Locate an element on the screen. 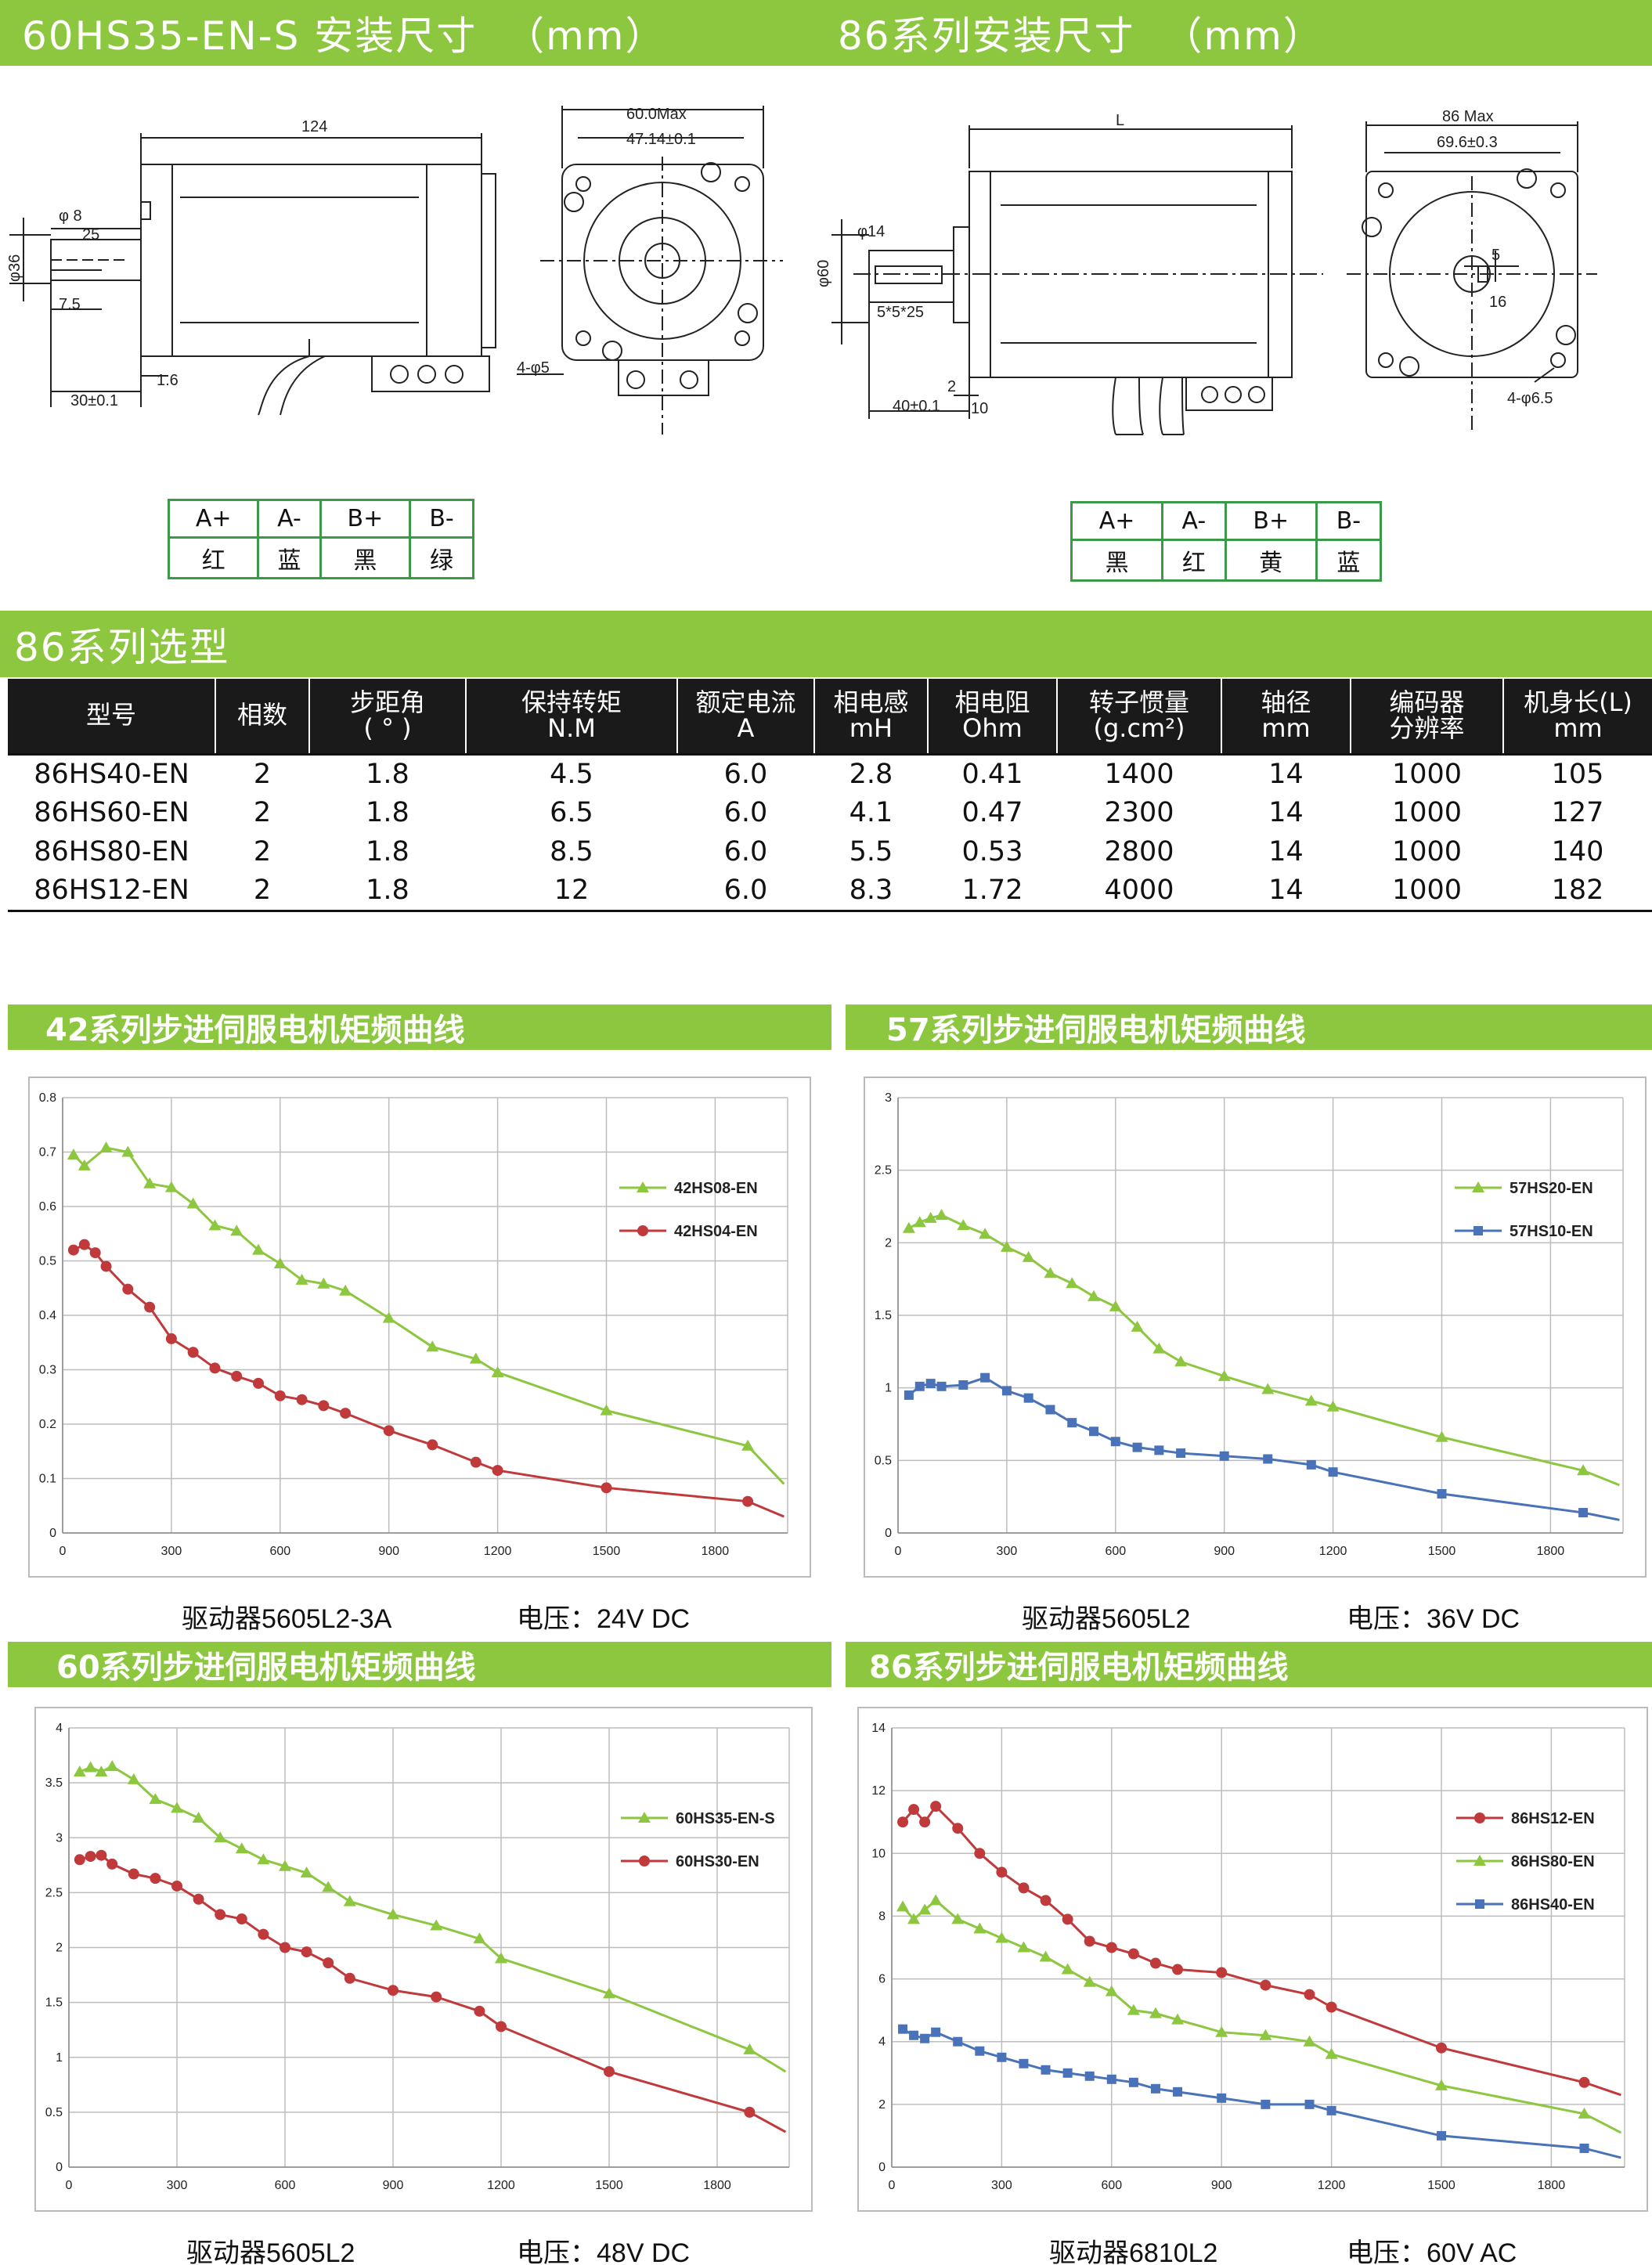  series-60HS30-EN is located at coordinates (430, 1991).